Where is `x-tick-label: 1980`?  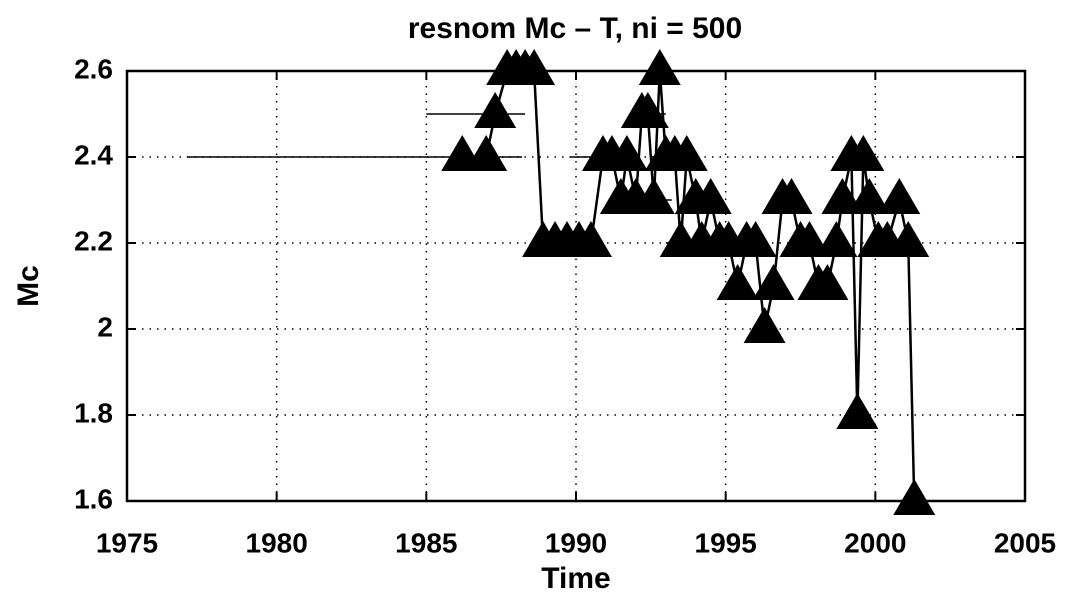 x-tick-label: 1980 is located at coordinates (277, 542).